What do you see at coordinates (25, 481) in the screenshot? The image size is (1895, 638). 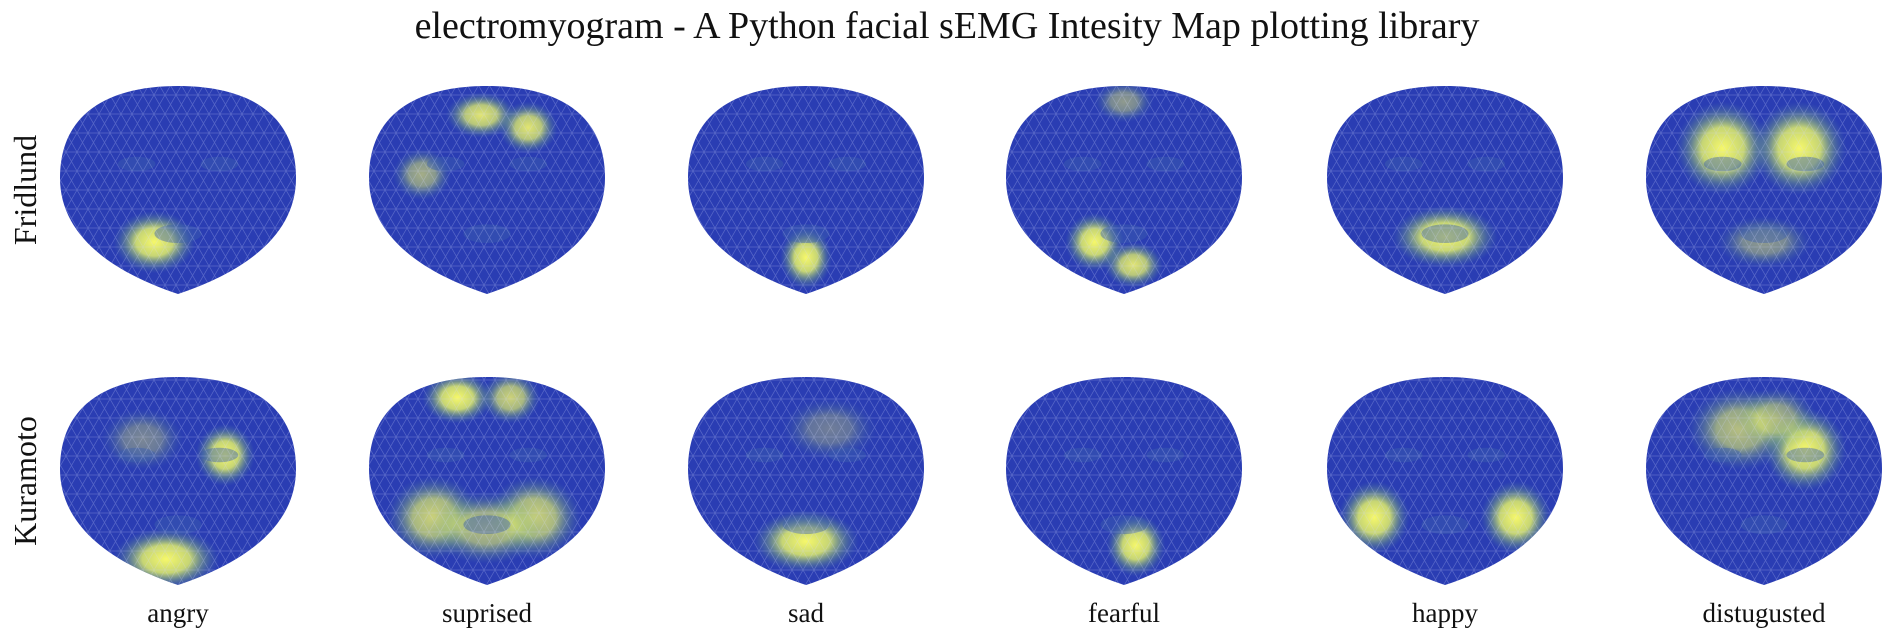 I see `row-label: Kuramoto` at bounding box center [25, 481].